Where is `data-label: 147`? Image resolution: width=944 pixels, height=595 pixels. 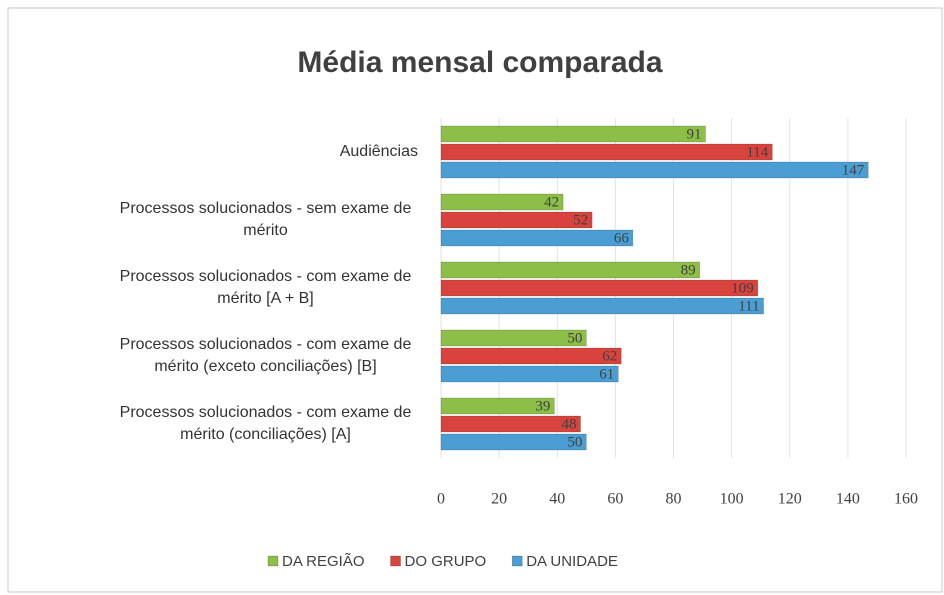 data-label: 147 is located at coordinates (853, 170).